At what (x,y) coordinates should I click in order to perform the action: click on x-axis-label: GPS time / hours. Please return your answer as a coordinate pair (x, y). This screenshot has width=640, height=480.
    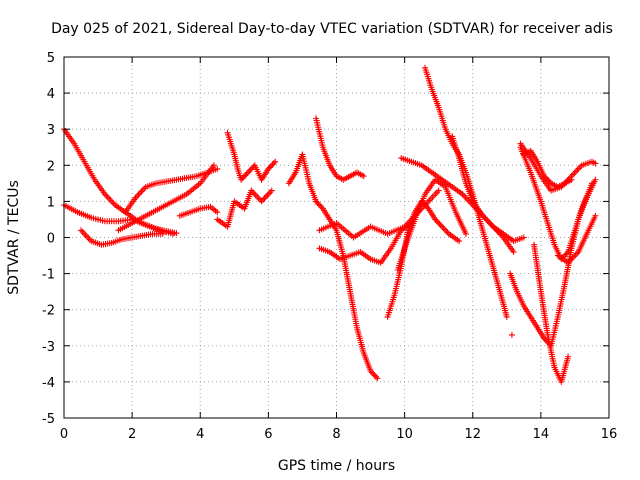
    Looking at the image, I should click on (336, 466).